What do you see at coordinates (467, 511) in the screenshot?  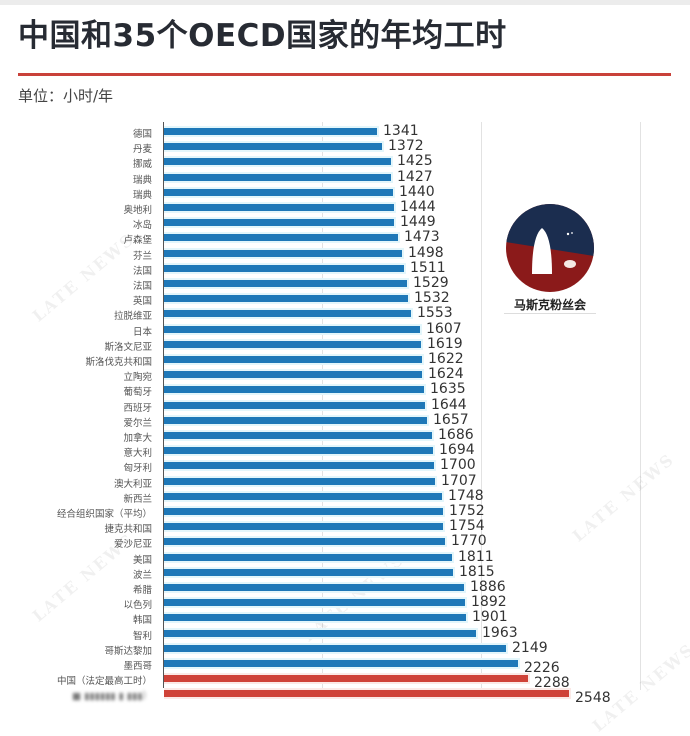 I see `bar-value: 1752` at bounding box center [467, 511].